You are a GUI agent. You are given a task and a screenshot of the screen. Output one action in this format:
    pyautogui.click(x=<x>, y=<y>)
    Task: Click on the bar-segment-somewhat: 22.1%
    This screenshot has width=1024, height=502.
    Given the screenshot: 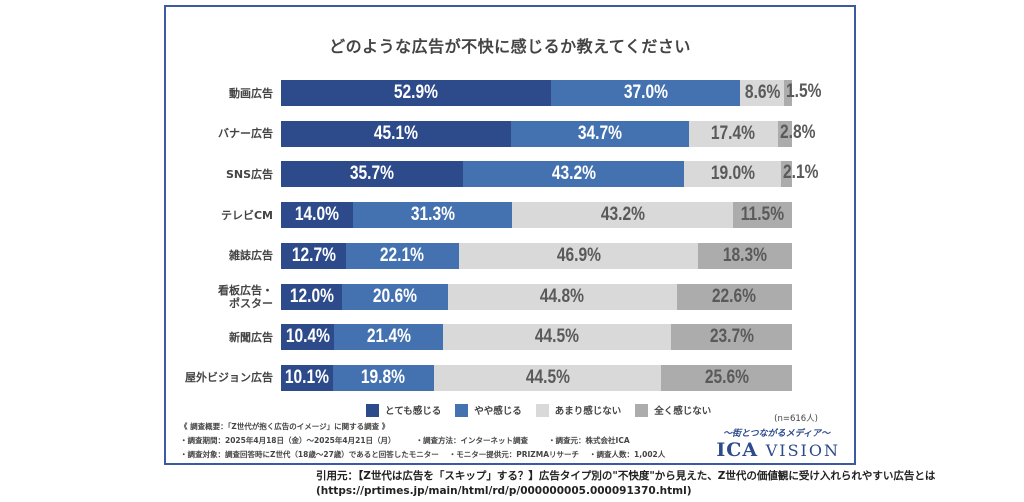 What is the action you would take?
    pyautogui.click(x=402, y=255)
    